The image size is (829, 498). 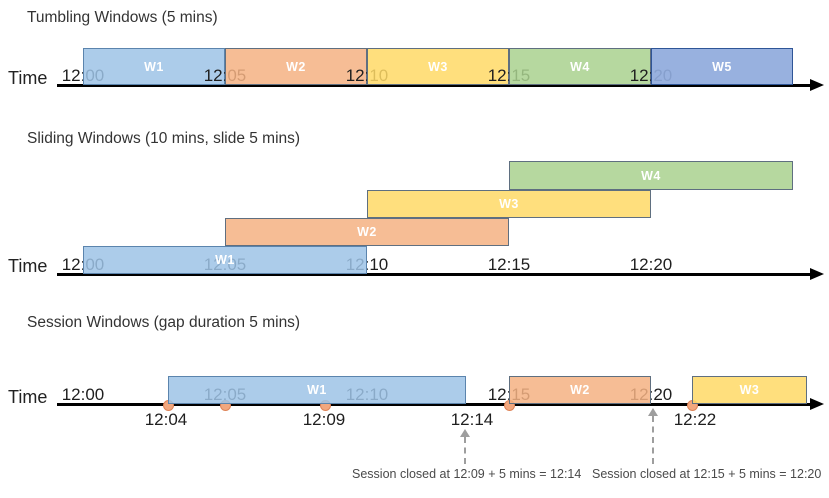 What do you see at coordinates (467, 474) in the screenshot?
I see `session-close-annotation: Session closed at 12:09 + 5 mins = 12:14` at bounding box center [467, 474].